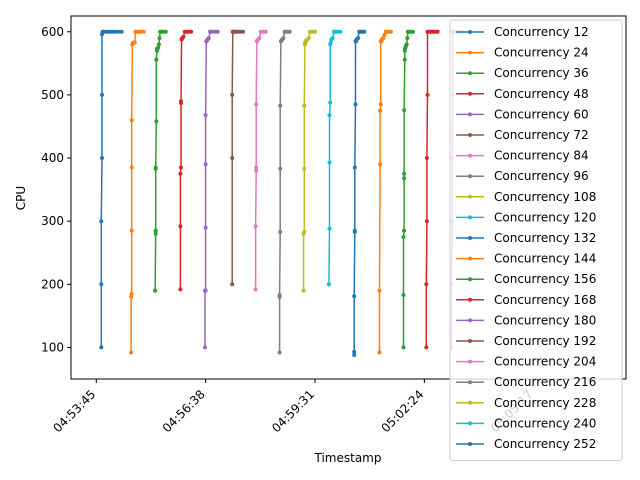  What do you see at coordinates (522, 114) in the screenshot?
I see `legend-item: Concurrency 60` at bounding box center [522, 114].